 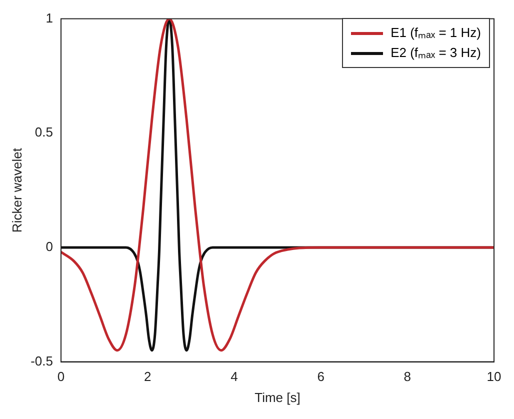 What do you see at coordinates (277, 397) in the screenshot?
I see `x-axis-title: Time [s]` at bounding box center [277, 397].